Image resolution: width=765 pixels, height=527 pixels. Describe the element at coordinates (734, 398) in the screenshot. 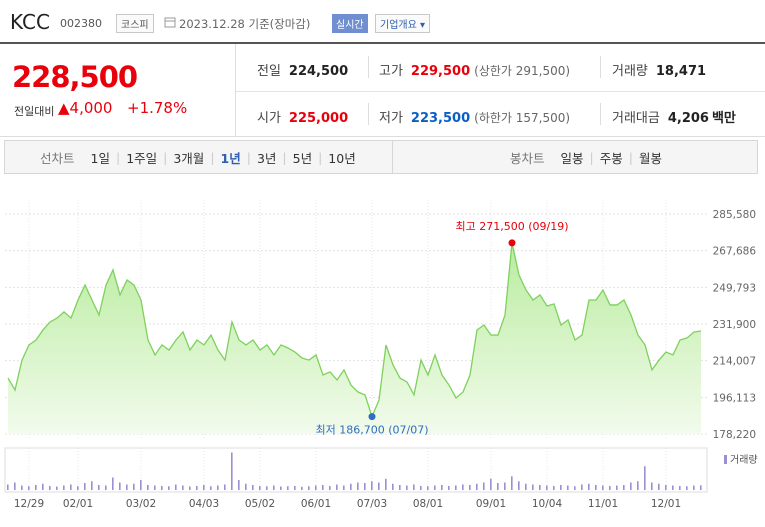

I see `y-tick-label: 196,113` at that location.